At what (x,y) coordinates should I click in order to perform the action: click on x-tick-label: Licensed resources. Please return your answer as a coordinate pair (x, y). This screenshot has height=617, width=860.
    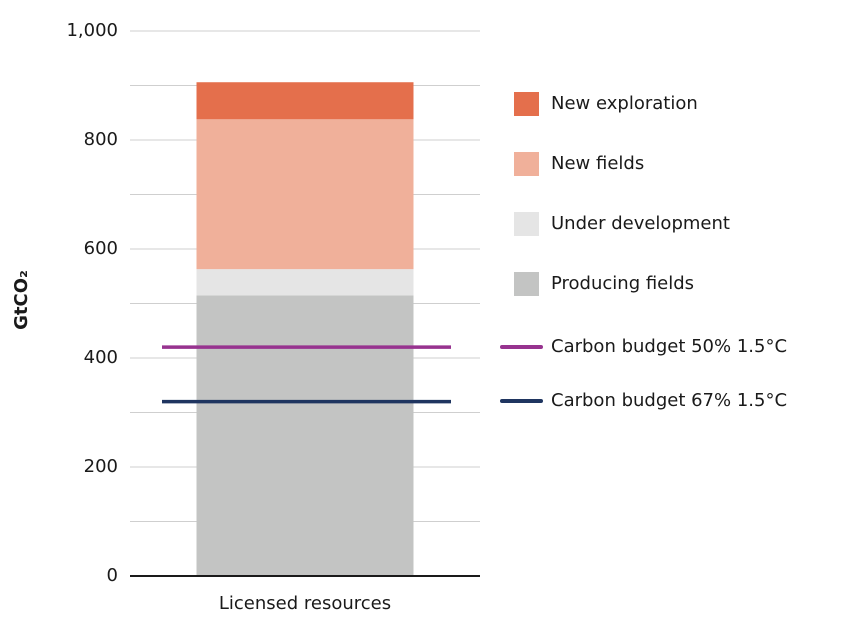
    Looking at the image, I should click on (305, 603).